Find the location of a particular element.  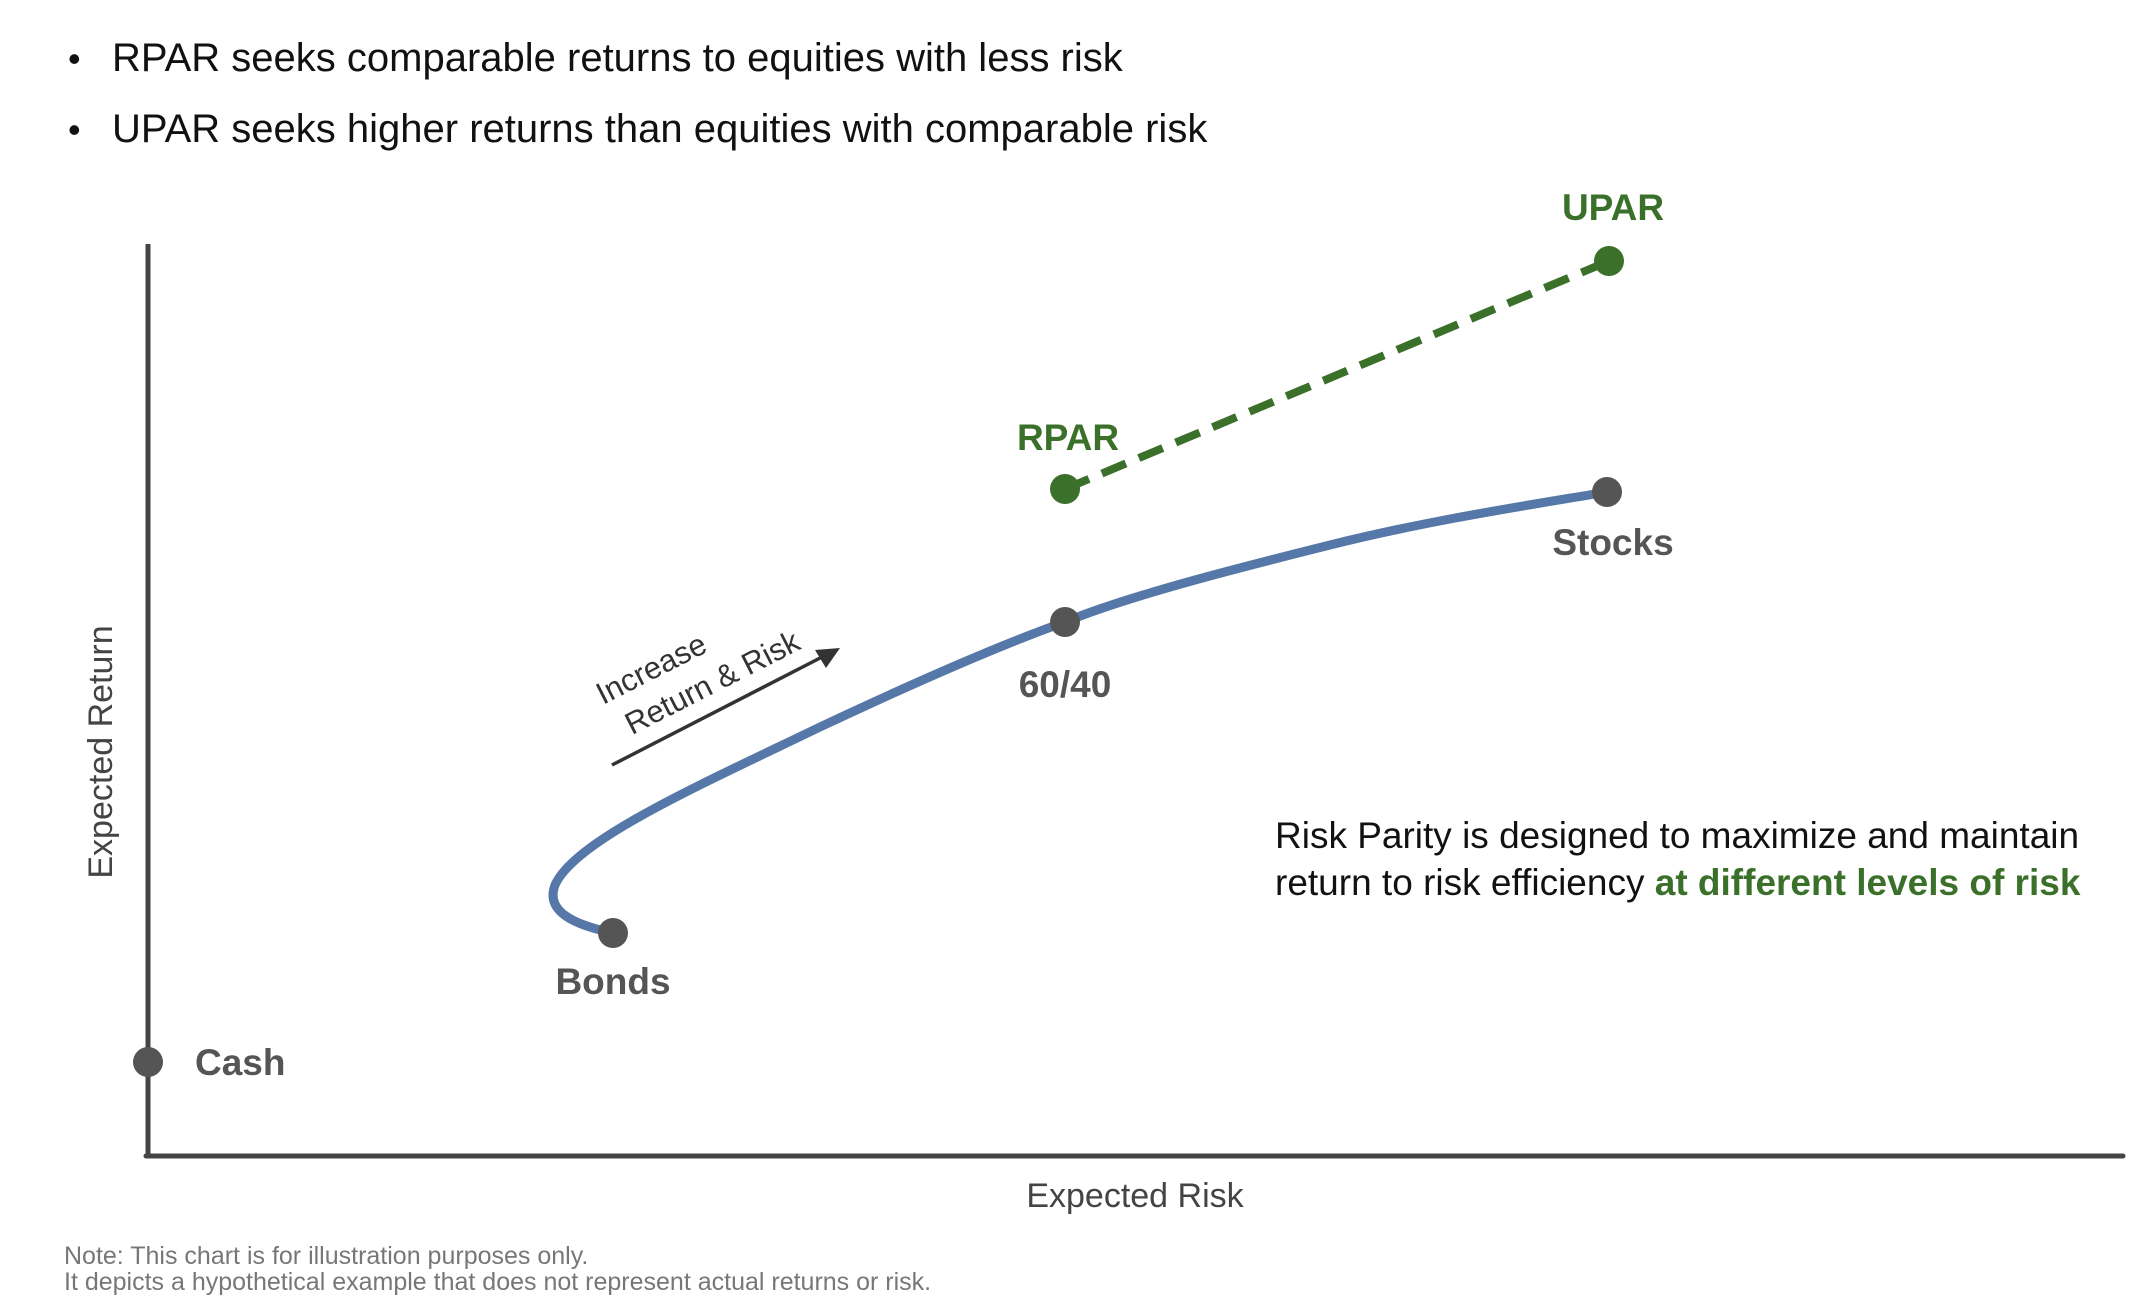

callout-highlight: at different levels of risk is located at coordinates (1867, 882).